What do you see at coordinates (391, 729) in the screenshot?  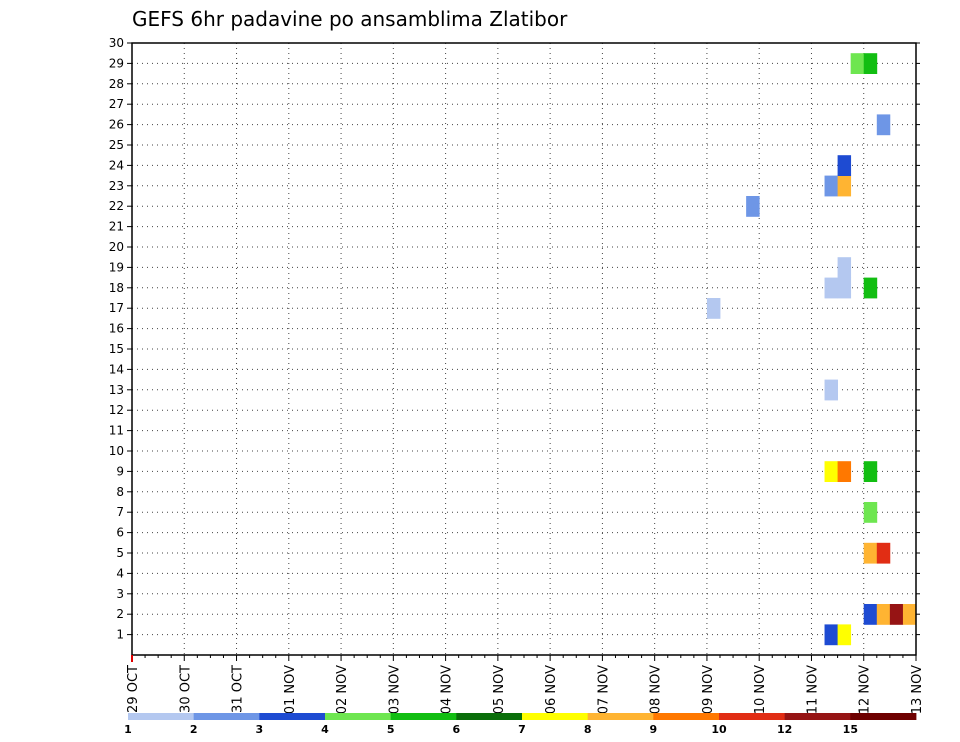 I see `colorbar-label: 5` at bounding box center [391, 729].